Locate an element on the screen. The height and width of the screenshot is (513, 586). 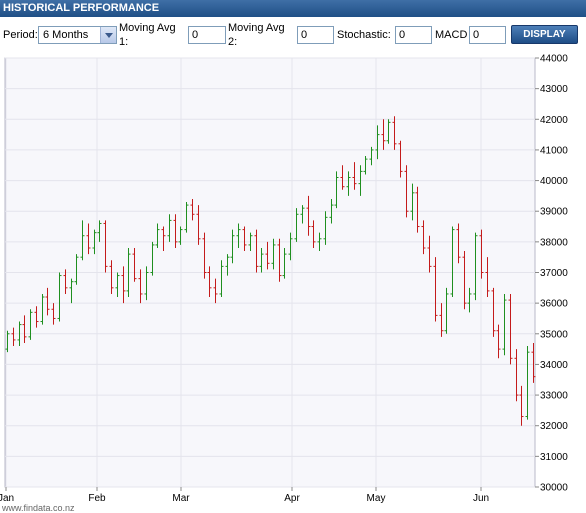
x-tick-label: Feb is located at coordinates (97, 498).